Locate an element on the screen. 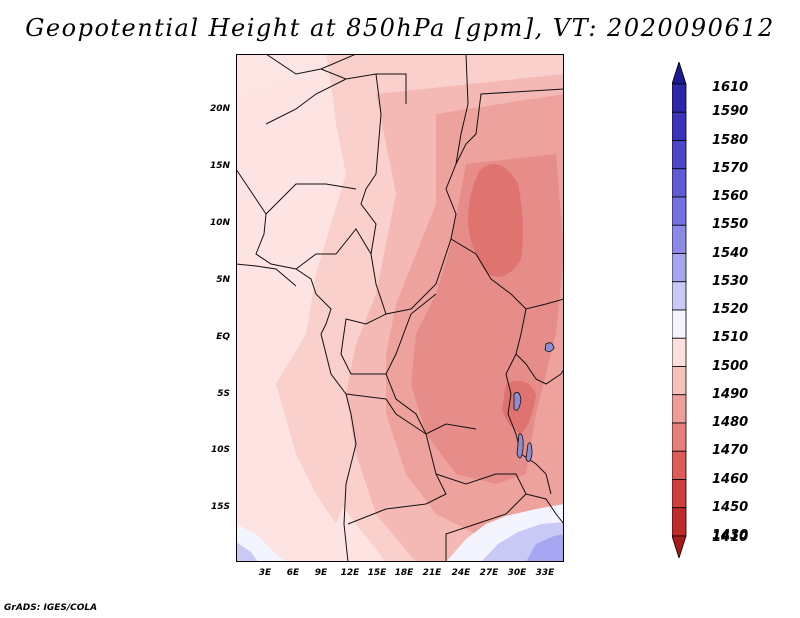 This screenshot has height=618, width=800. colorbar-label: 1520 is located at coordinates (730, 309).